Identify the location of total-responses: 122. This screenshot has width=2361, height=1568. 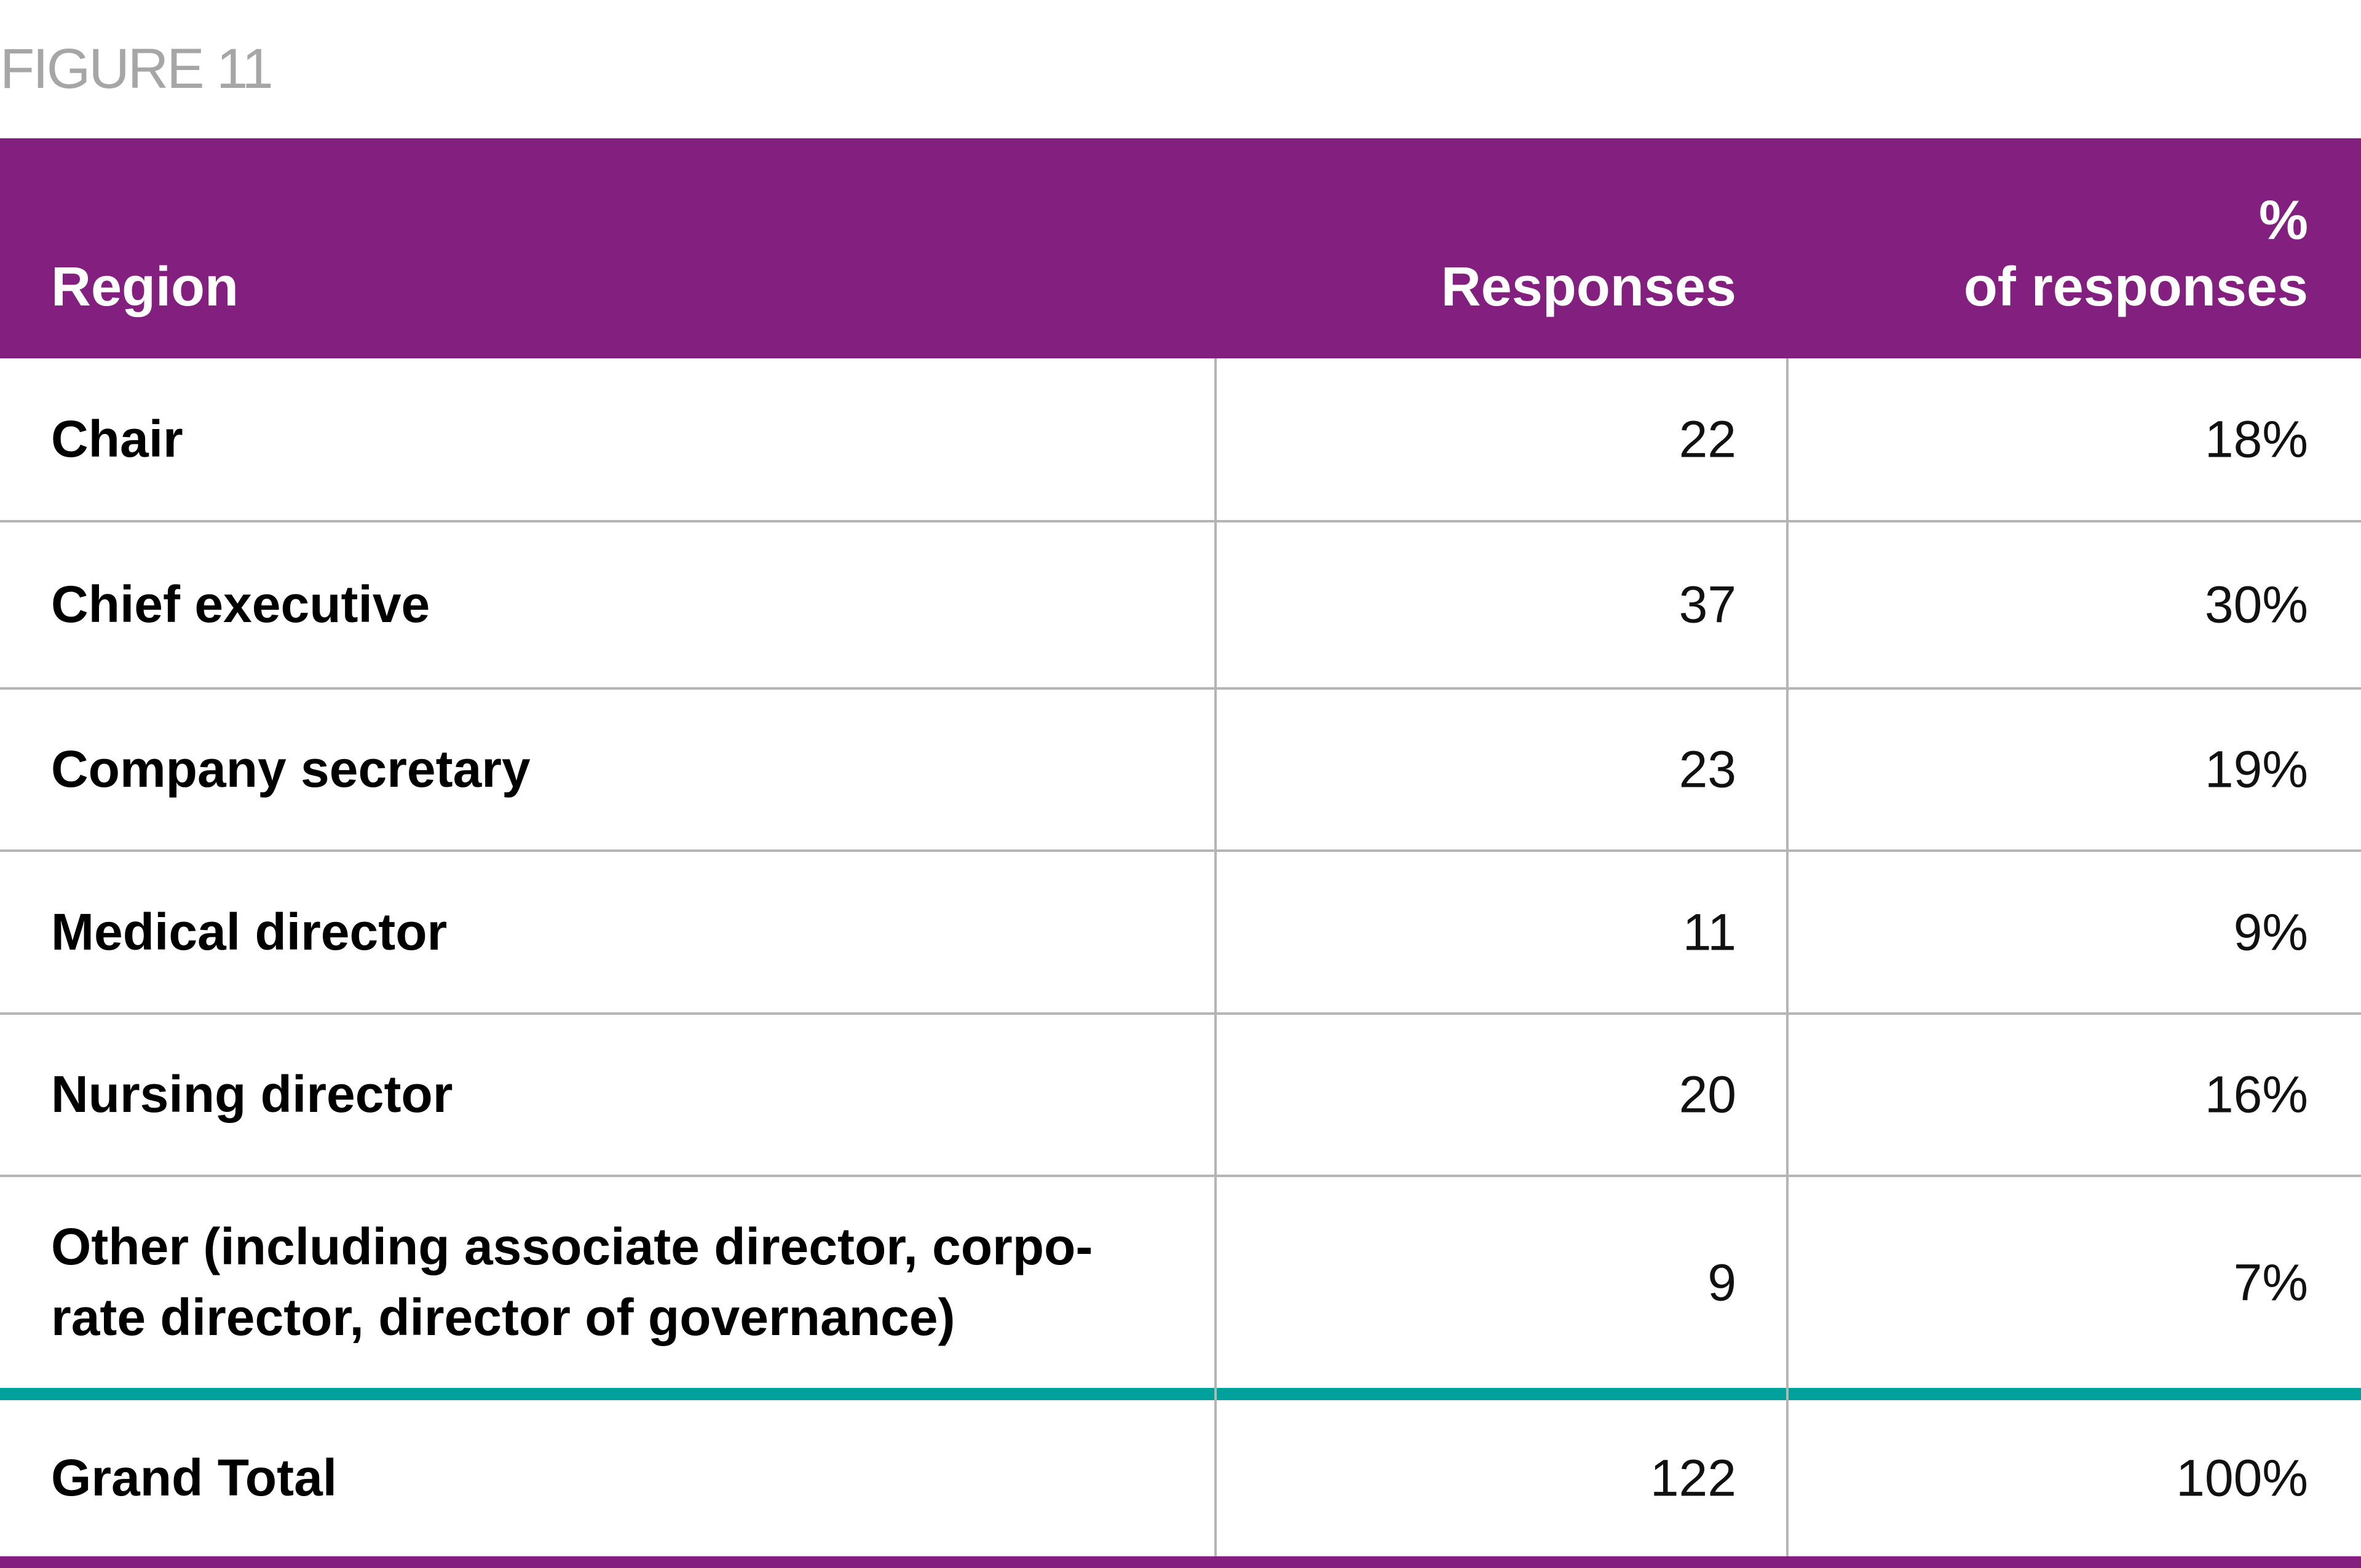
(1693, 1478).